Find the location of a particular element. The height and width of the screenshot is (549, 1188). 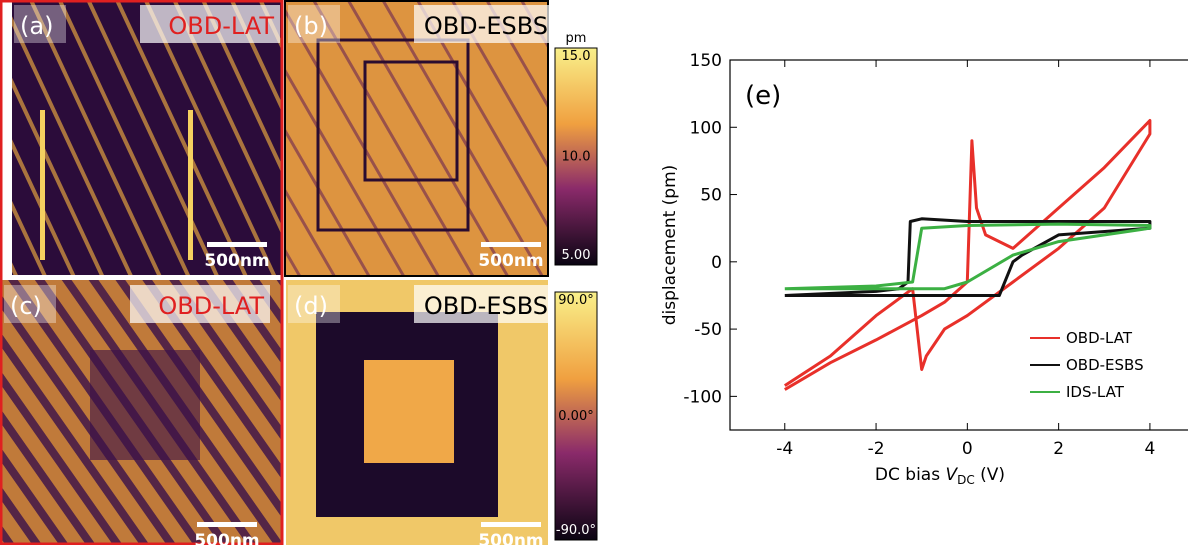

y-tick-label: 150 is located at coordinates (706, 61).